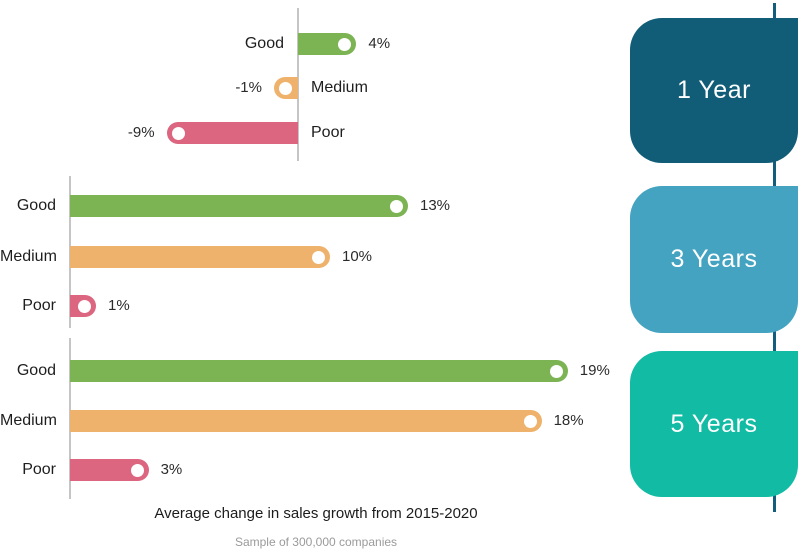 The image size is (800, 559). Describe the element at coordinates (119, 305) in the screenshot. I see `value-label-poor: 1%` at that location.